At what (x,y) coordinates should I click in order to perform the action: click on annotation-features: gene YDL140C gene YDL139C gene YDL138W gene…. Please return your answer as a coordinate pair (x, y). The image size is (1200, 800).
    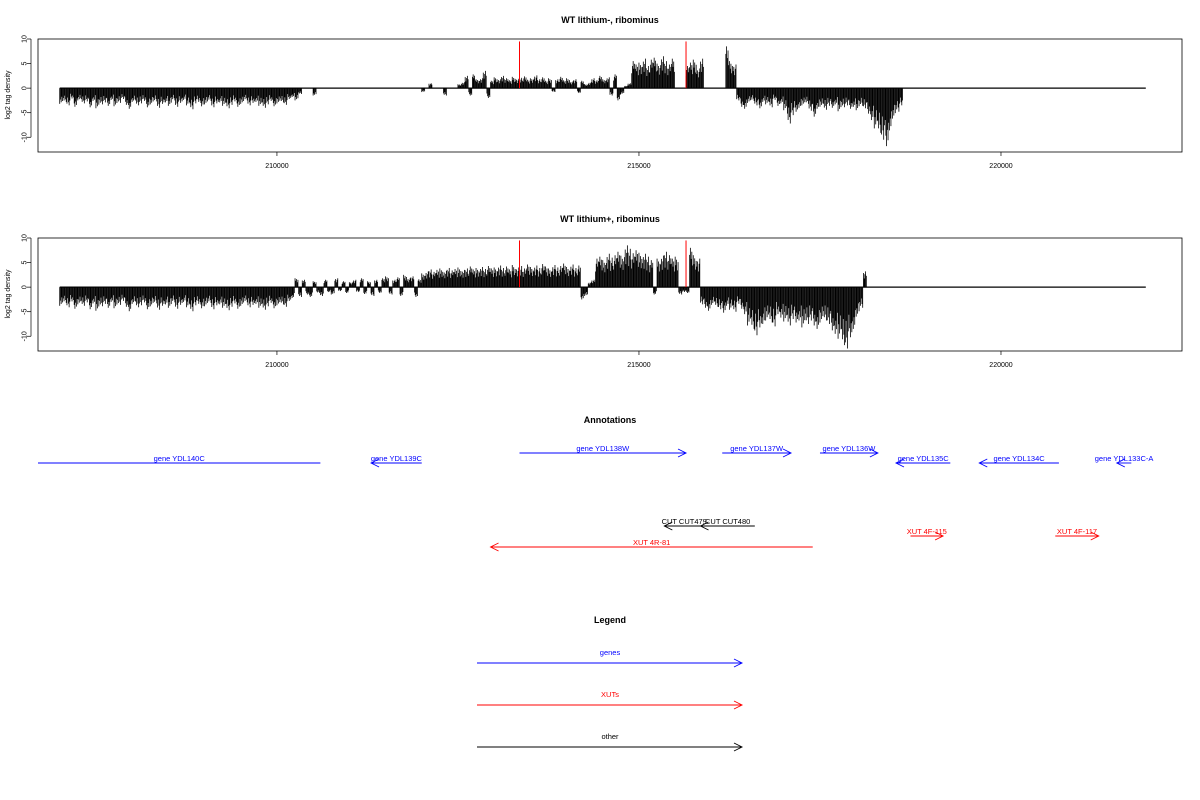
    Looking at the image, I should click on (596, 498).